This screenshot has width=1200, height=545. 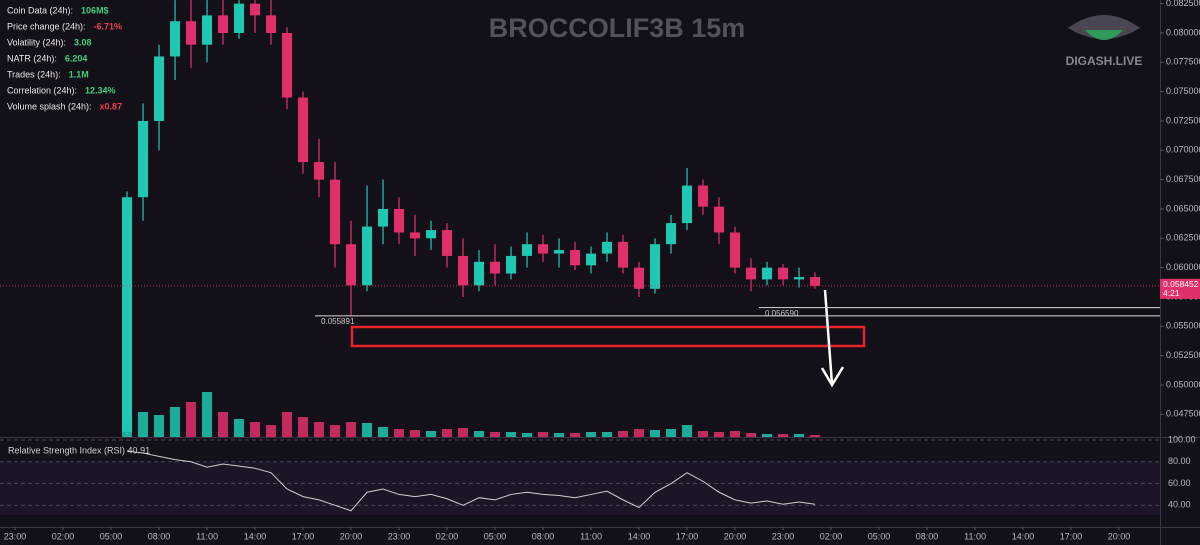 What do you see at coordinates (100, 90) in the screenshot?
I see `info-value: 12.34%` at bounding box center [100, 90].